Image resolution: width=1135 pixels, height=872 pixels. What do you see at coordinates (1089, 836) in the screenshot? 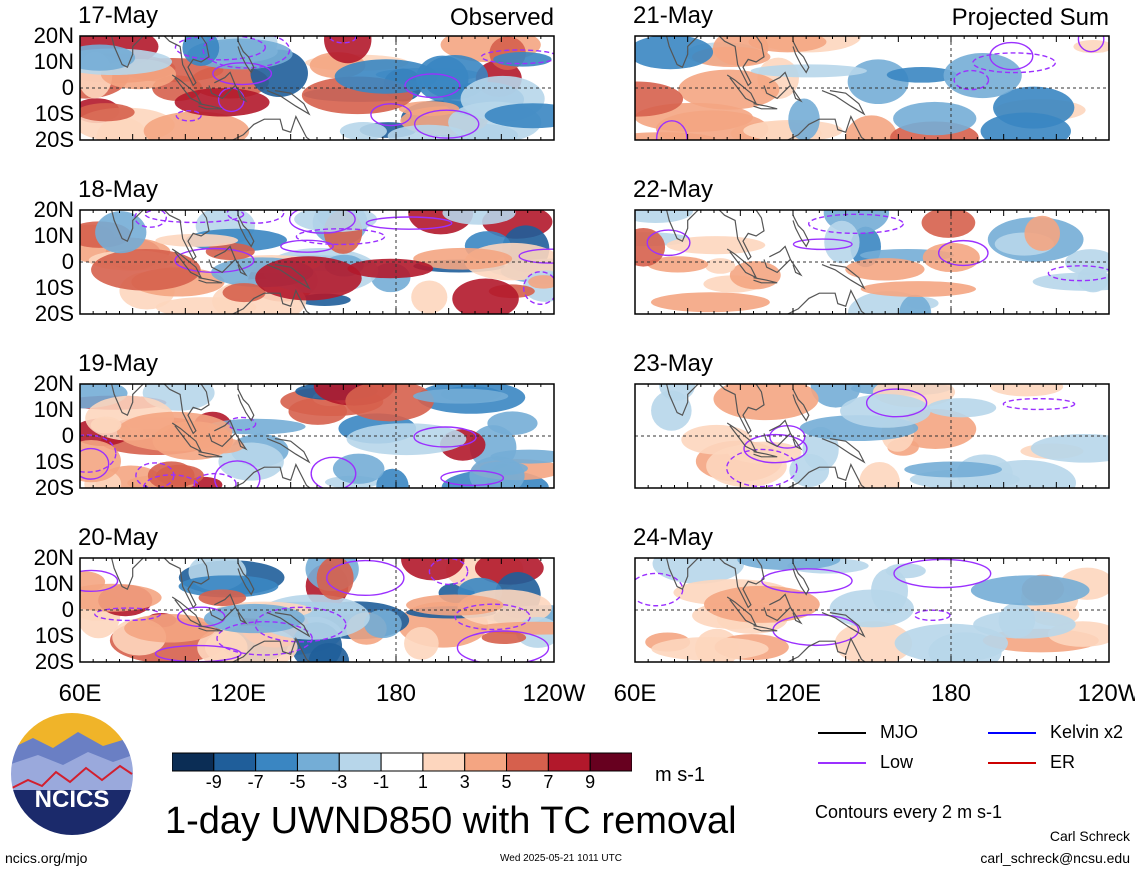
I see `author-name: Carl Schreck` at bounding box center [1089, 836].